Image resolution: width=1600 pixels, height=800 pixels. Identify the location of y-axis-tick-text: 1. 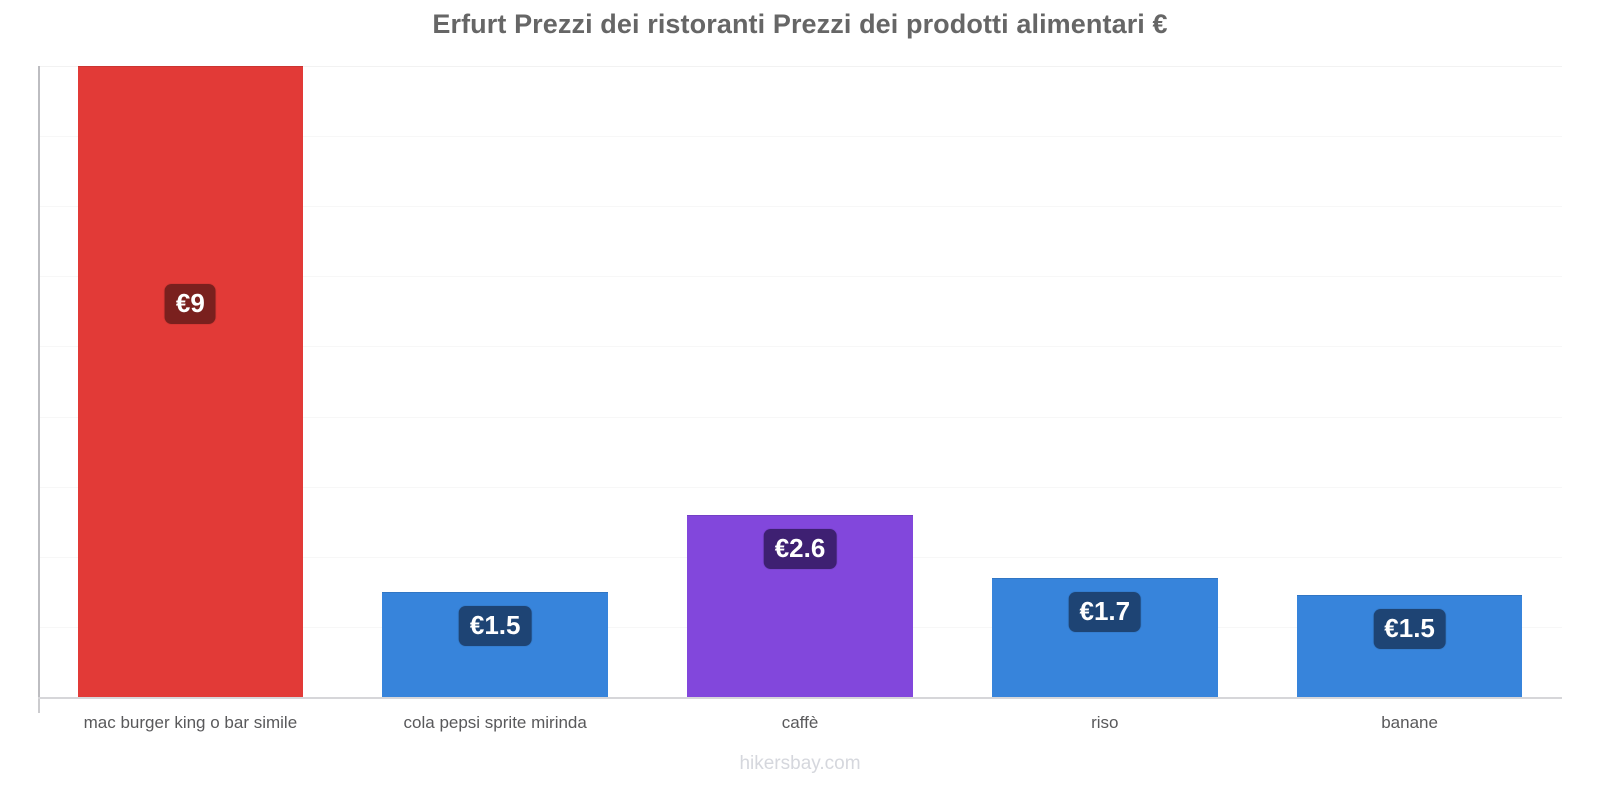
(6, 627).